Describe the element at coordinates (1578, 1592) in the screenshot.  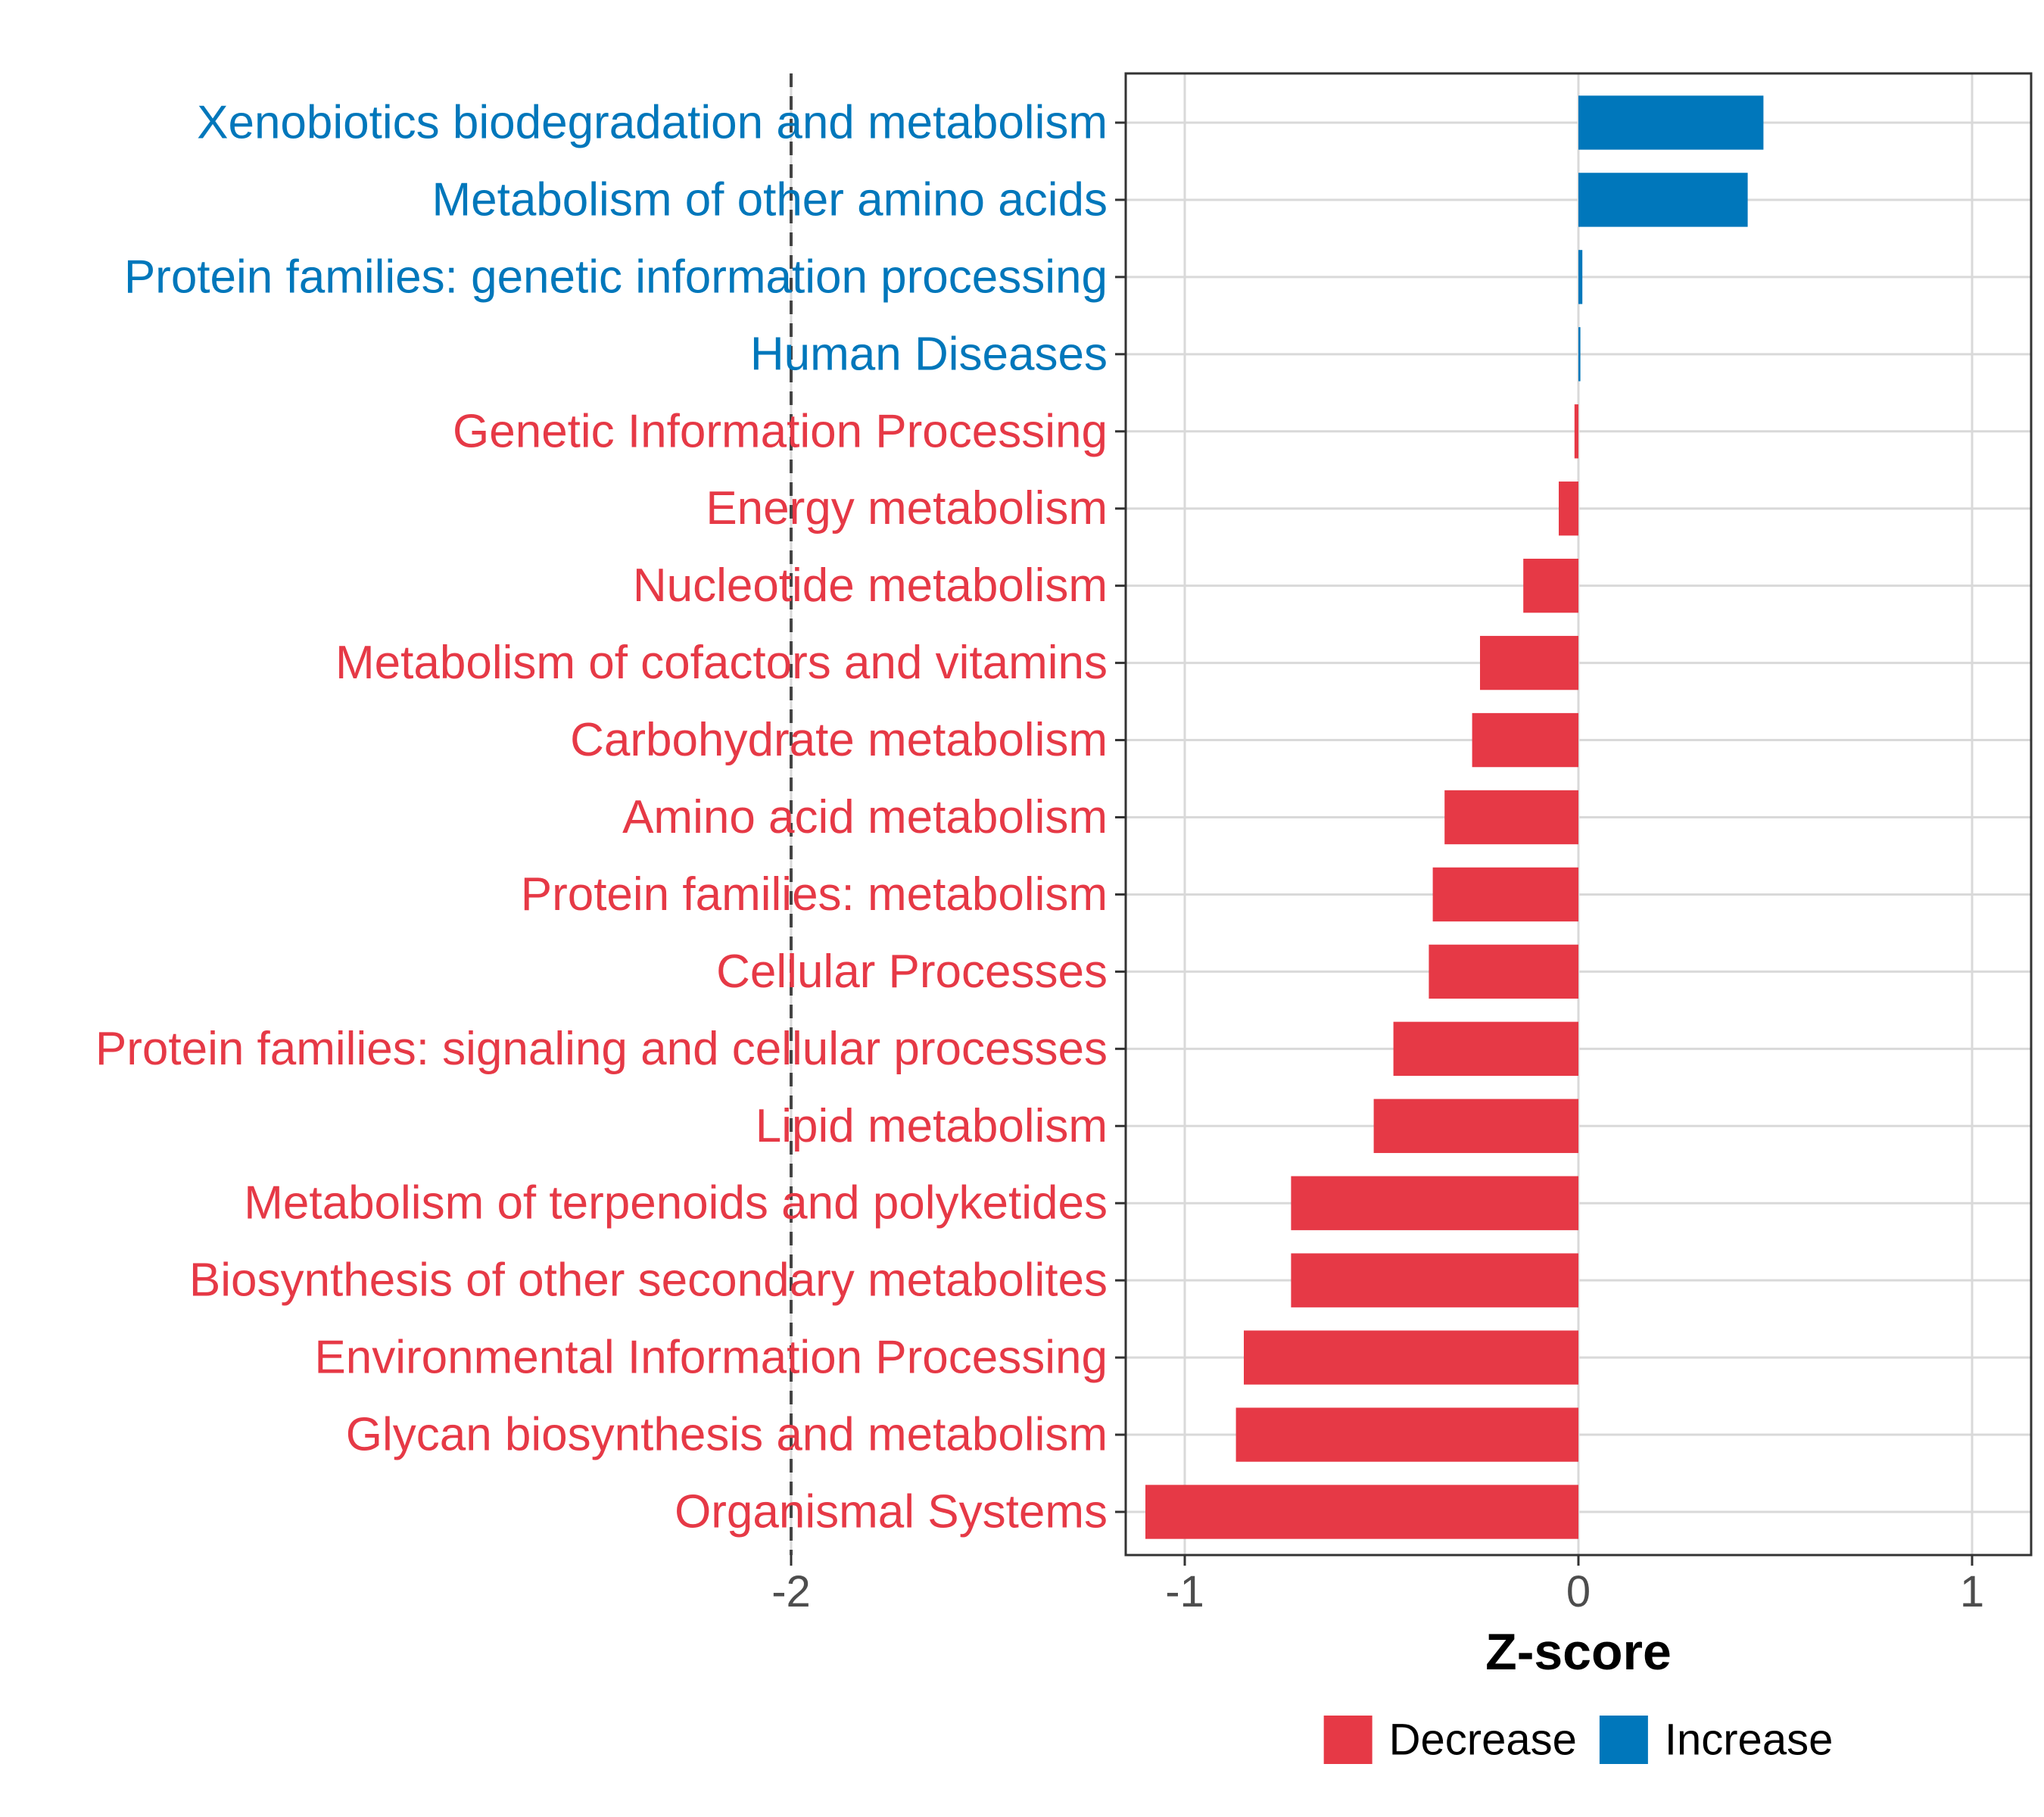
I see `x-tick-label: 0` at that location.